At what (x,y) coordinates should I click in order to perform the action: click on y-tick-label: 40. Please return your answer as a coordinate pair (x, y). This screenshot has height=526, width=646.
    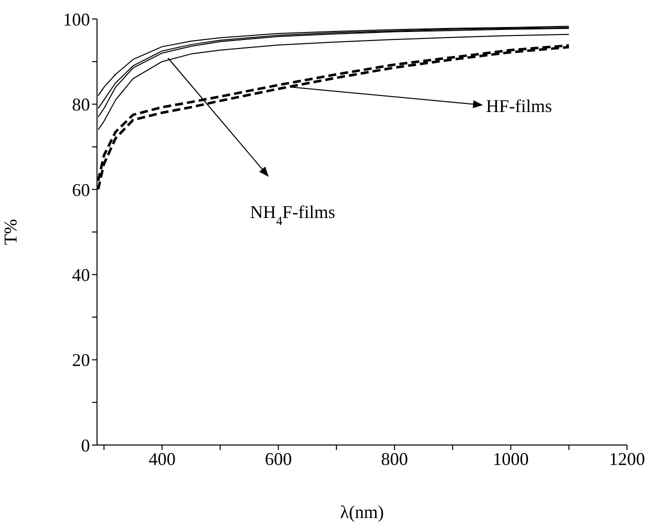
    Looking at the image, I should click on (81, 274).